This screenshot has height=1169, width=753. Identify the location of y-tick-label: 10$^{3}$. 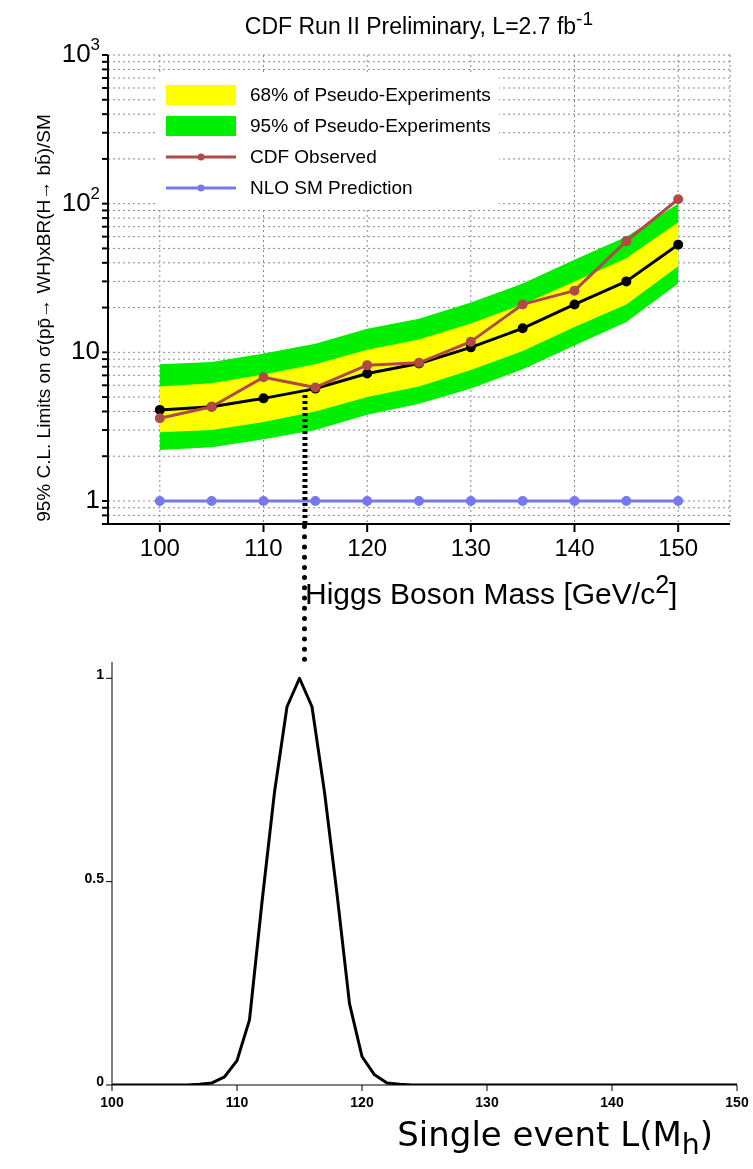
(80, 51).